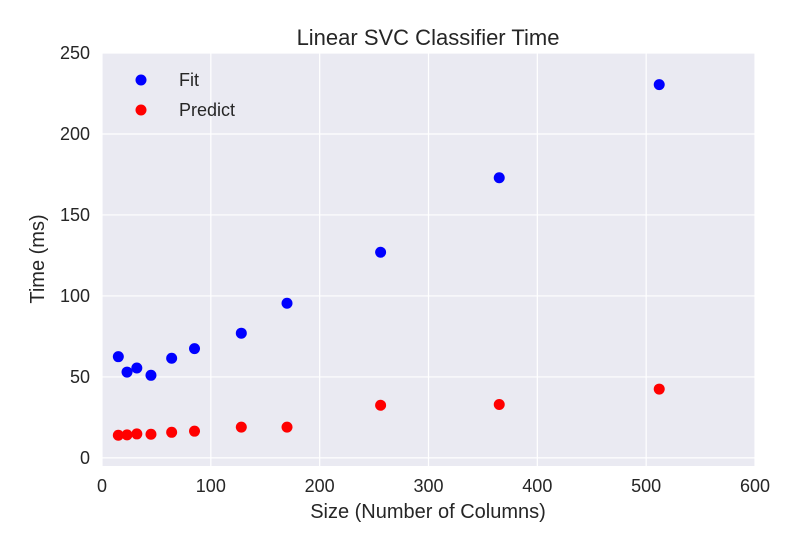  I want to click on legend-marker-predict, so click(141, 110).